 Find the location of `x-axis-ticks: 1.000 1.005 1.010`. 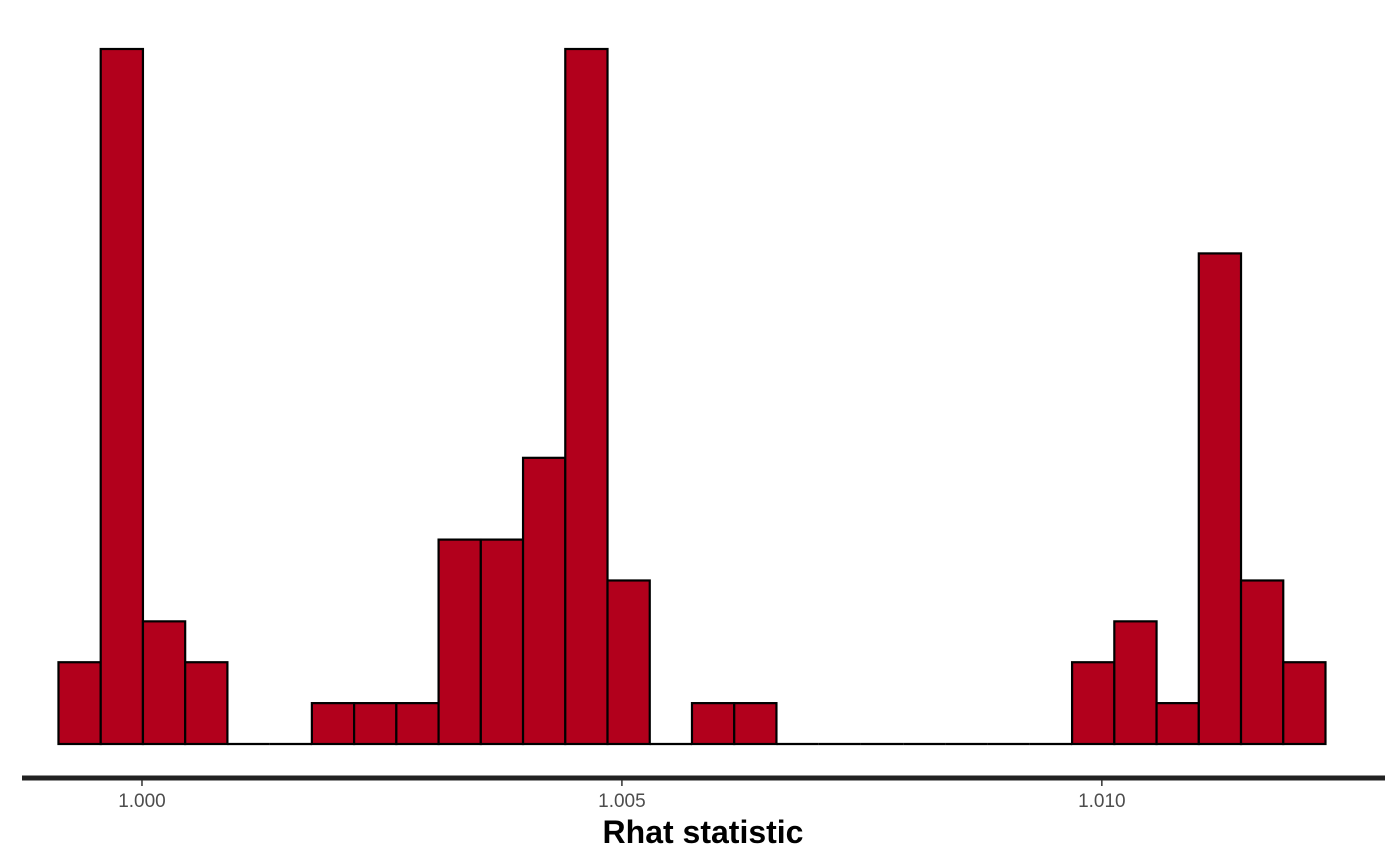

x-axis-ticks: 1.000 1.005 1.010 is located at coordinates (622, 796).